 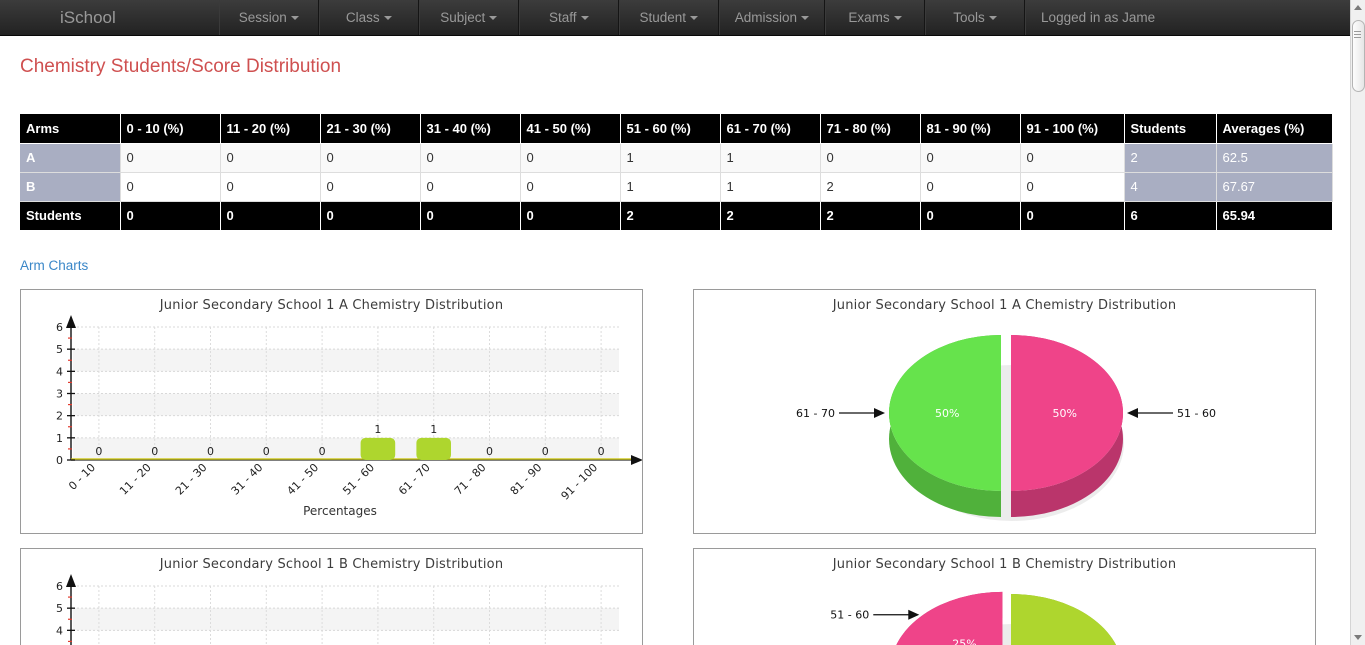 I want to click on total-bin-61-70: 2, so click(x=770, y=215).